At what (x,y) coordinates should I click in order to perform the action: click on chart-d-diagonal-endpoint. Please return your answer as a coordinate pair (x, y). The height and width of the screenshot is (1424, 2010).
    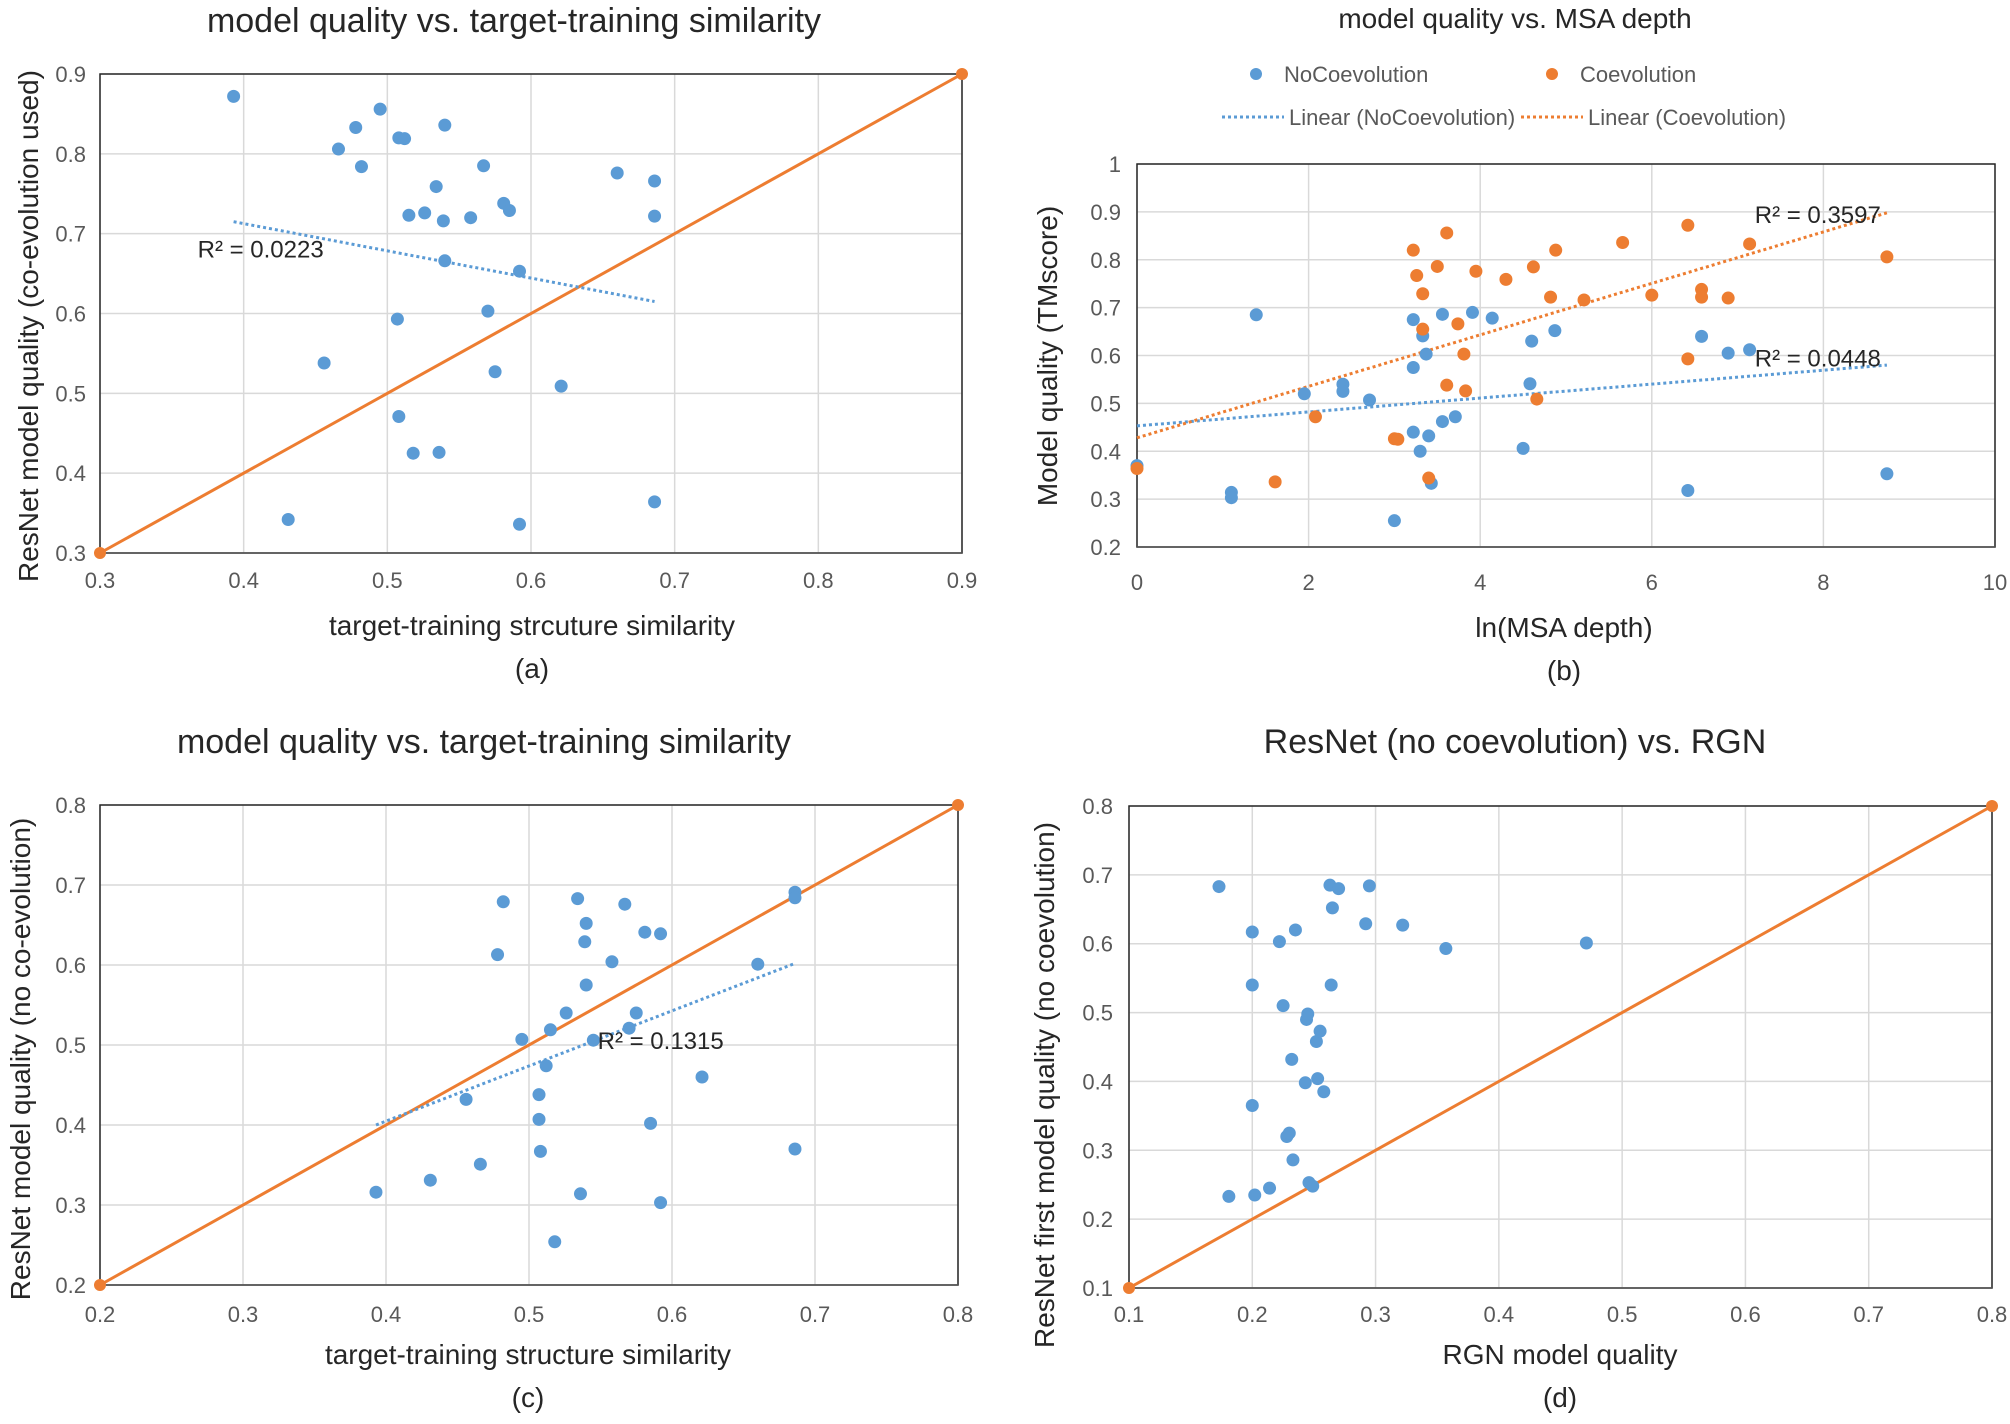
    Looking at the image, I should click on (1129, 1288).